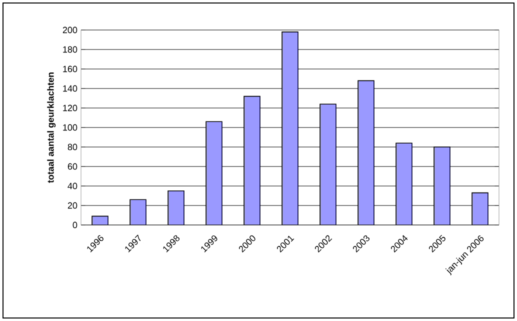 The width and height of the screenshot is (517, 321). I want to click on y-tick-label: 200, so click(70, 30).